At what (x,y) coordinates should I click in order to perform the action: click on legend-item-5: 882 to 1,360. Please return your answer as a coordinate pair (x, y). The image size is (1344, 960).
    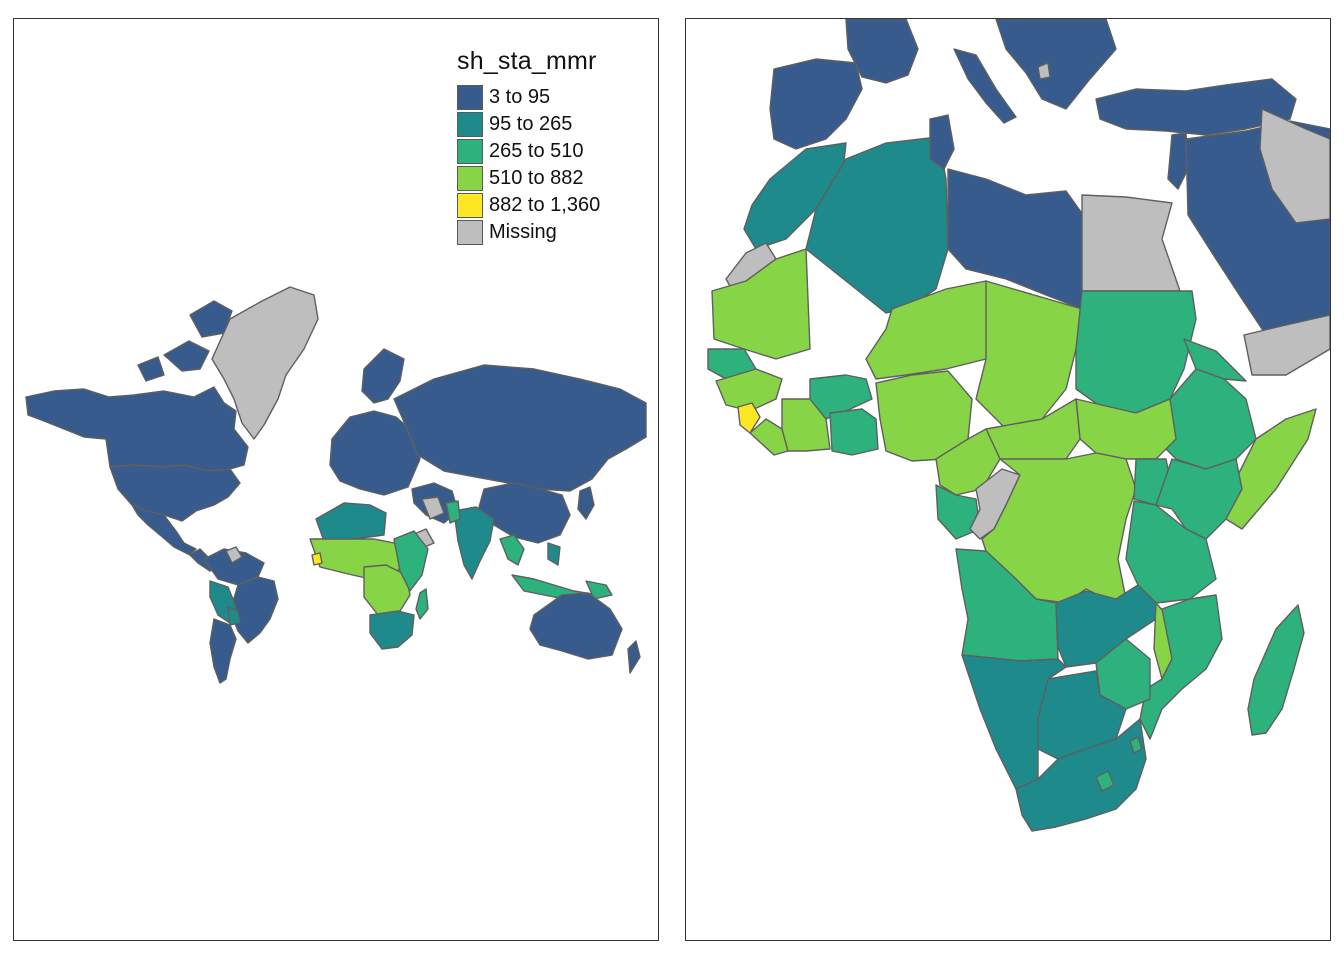
    Looking at the image, I should click on (552, 205).